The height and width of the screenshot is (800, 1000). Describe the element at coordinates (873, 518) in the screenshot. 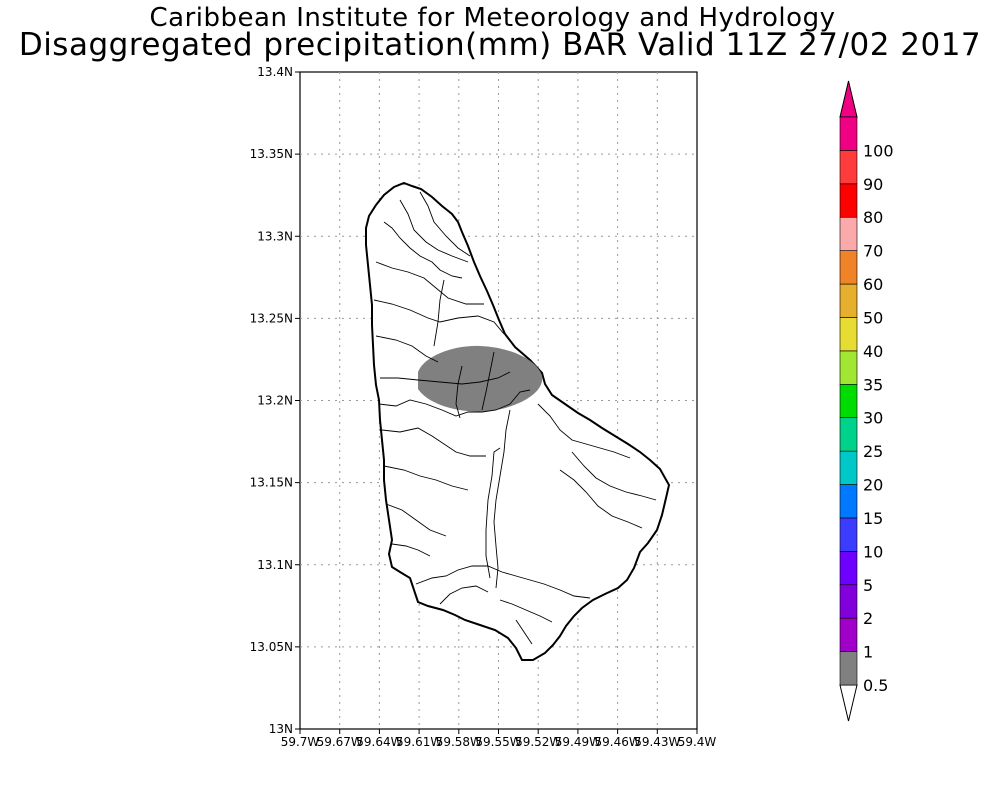

I see `colorbar-label: 15` at that location.